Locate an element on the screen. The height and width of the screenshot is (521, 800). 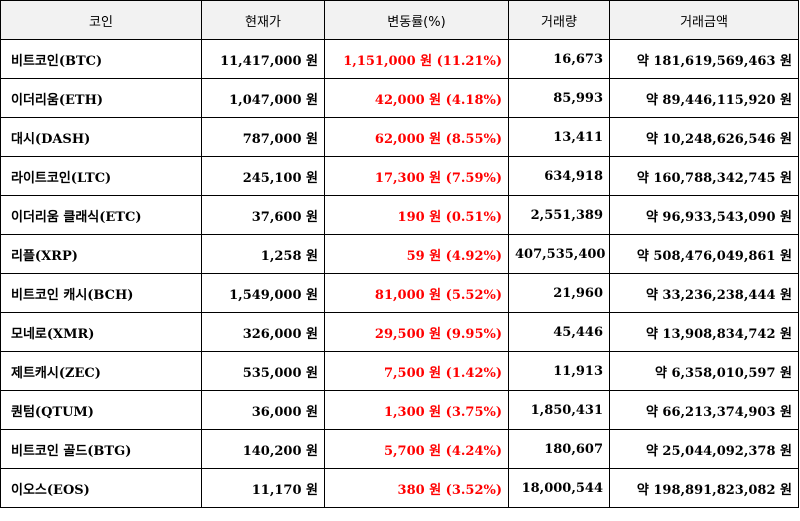
trade-amount: 약 181,619,569,463 원 is located at coordinates (704, 59).